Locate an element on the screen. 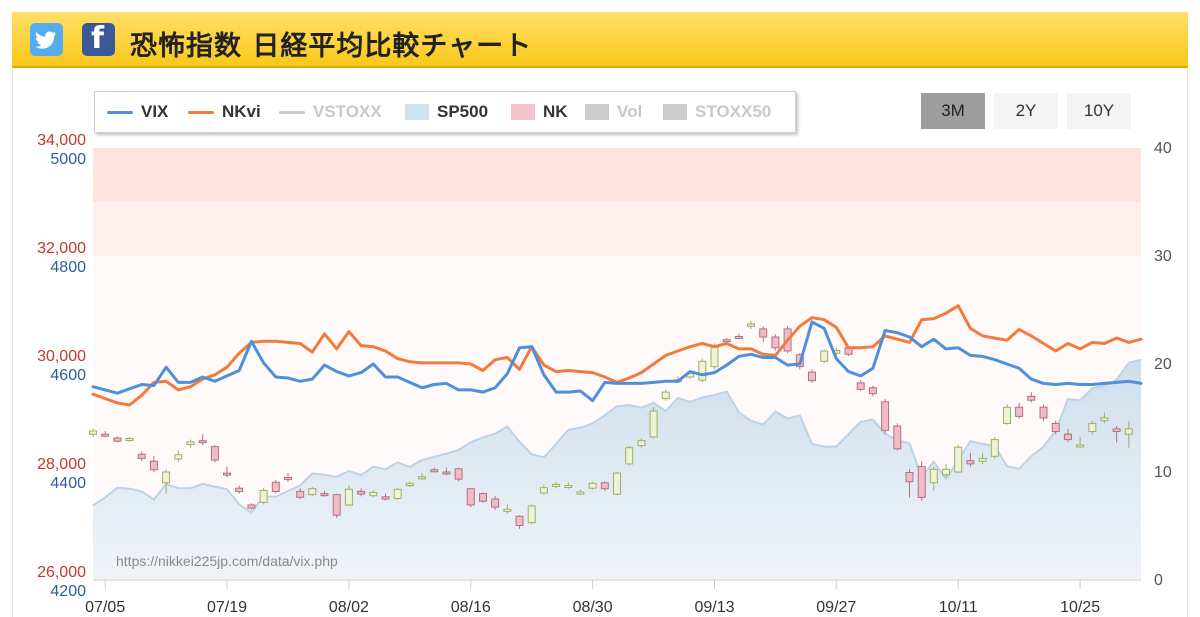 The image size is (1200, 617). legend-item-nkvi: NKvi is located at coordinates (224, 112).